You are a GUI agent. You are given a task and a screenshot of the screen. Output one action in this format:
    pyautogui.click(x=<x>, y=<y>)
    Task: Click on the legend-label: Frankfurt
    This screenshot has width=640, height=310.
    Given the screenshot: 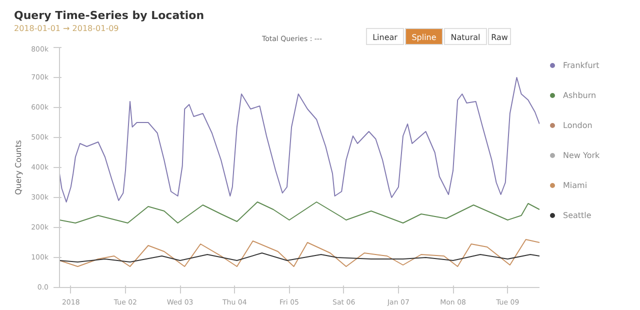 What is the action you would take?
    pyautogui.click(x=581, y=65)
    